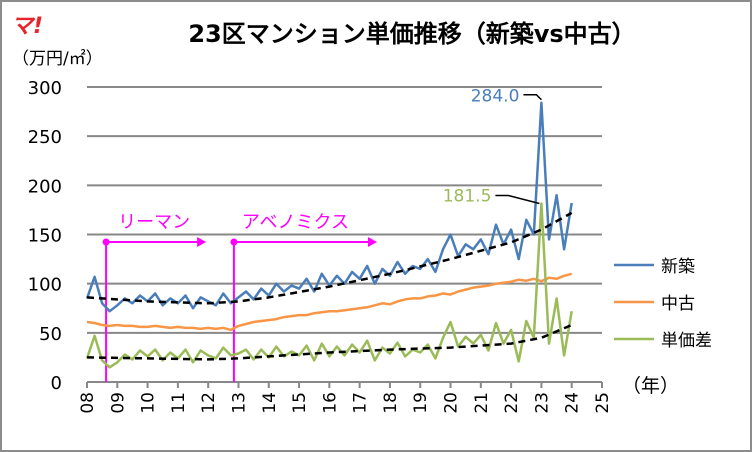 This screenshot has height=452, width=752. Describe the element at coordinates (452, 403) in the screenshot. I see `x-tick-label: 20` at that location.